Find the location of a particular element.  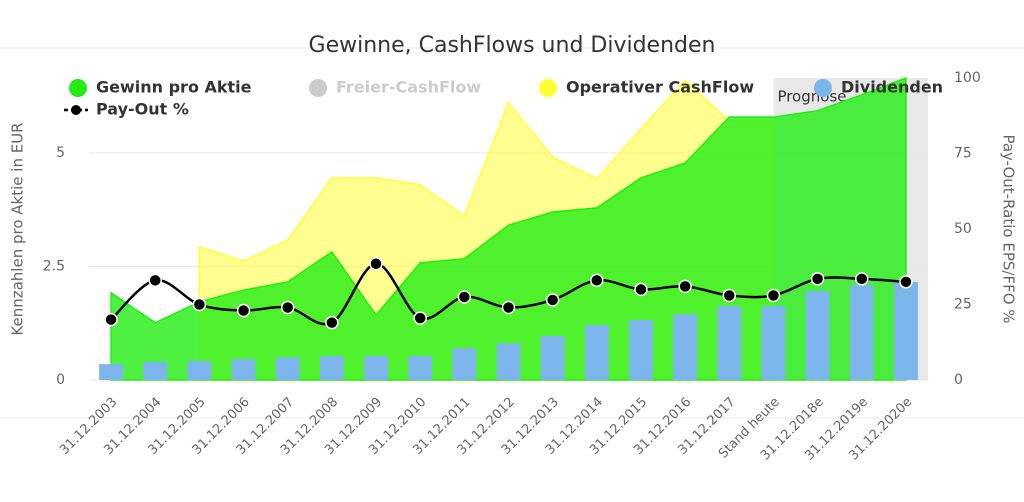

y-axis-title: Kennzahlen pro Aktie in EUR is located at coordinates (18, 228).